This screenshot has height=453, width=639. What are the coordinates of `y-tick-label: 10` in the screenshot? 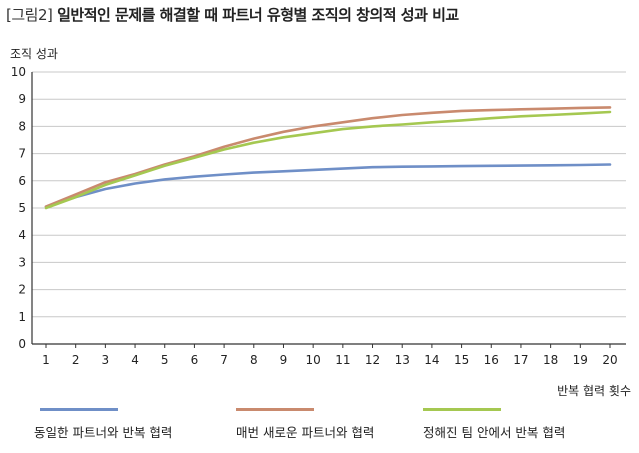 It's located at (18, 72).